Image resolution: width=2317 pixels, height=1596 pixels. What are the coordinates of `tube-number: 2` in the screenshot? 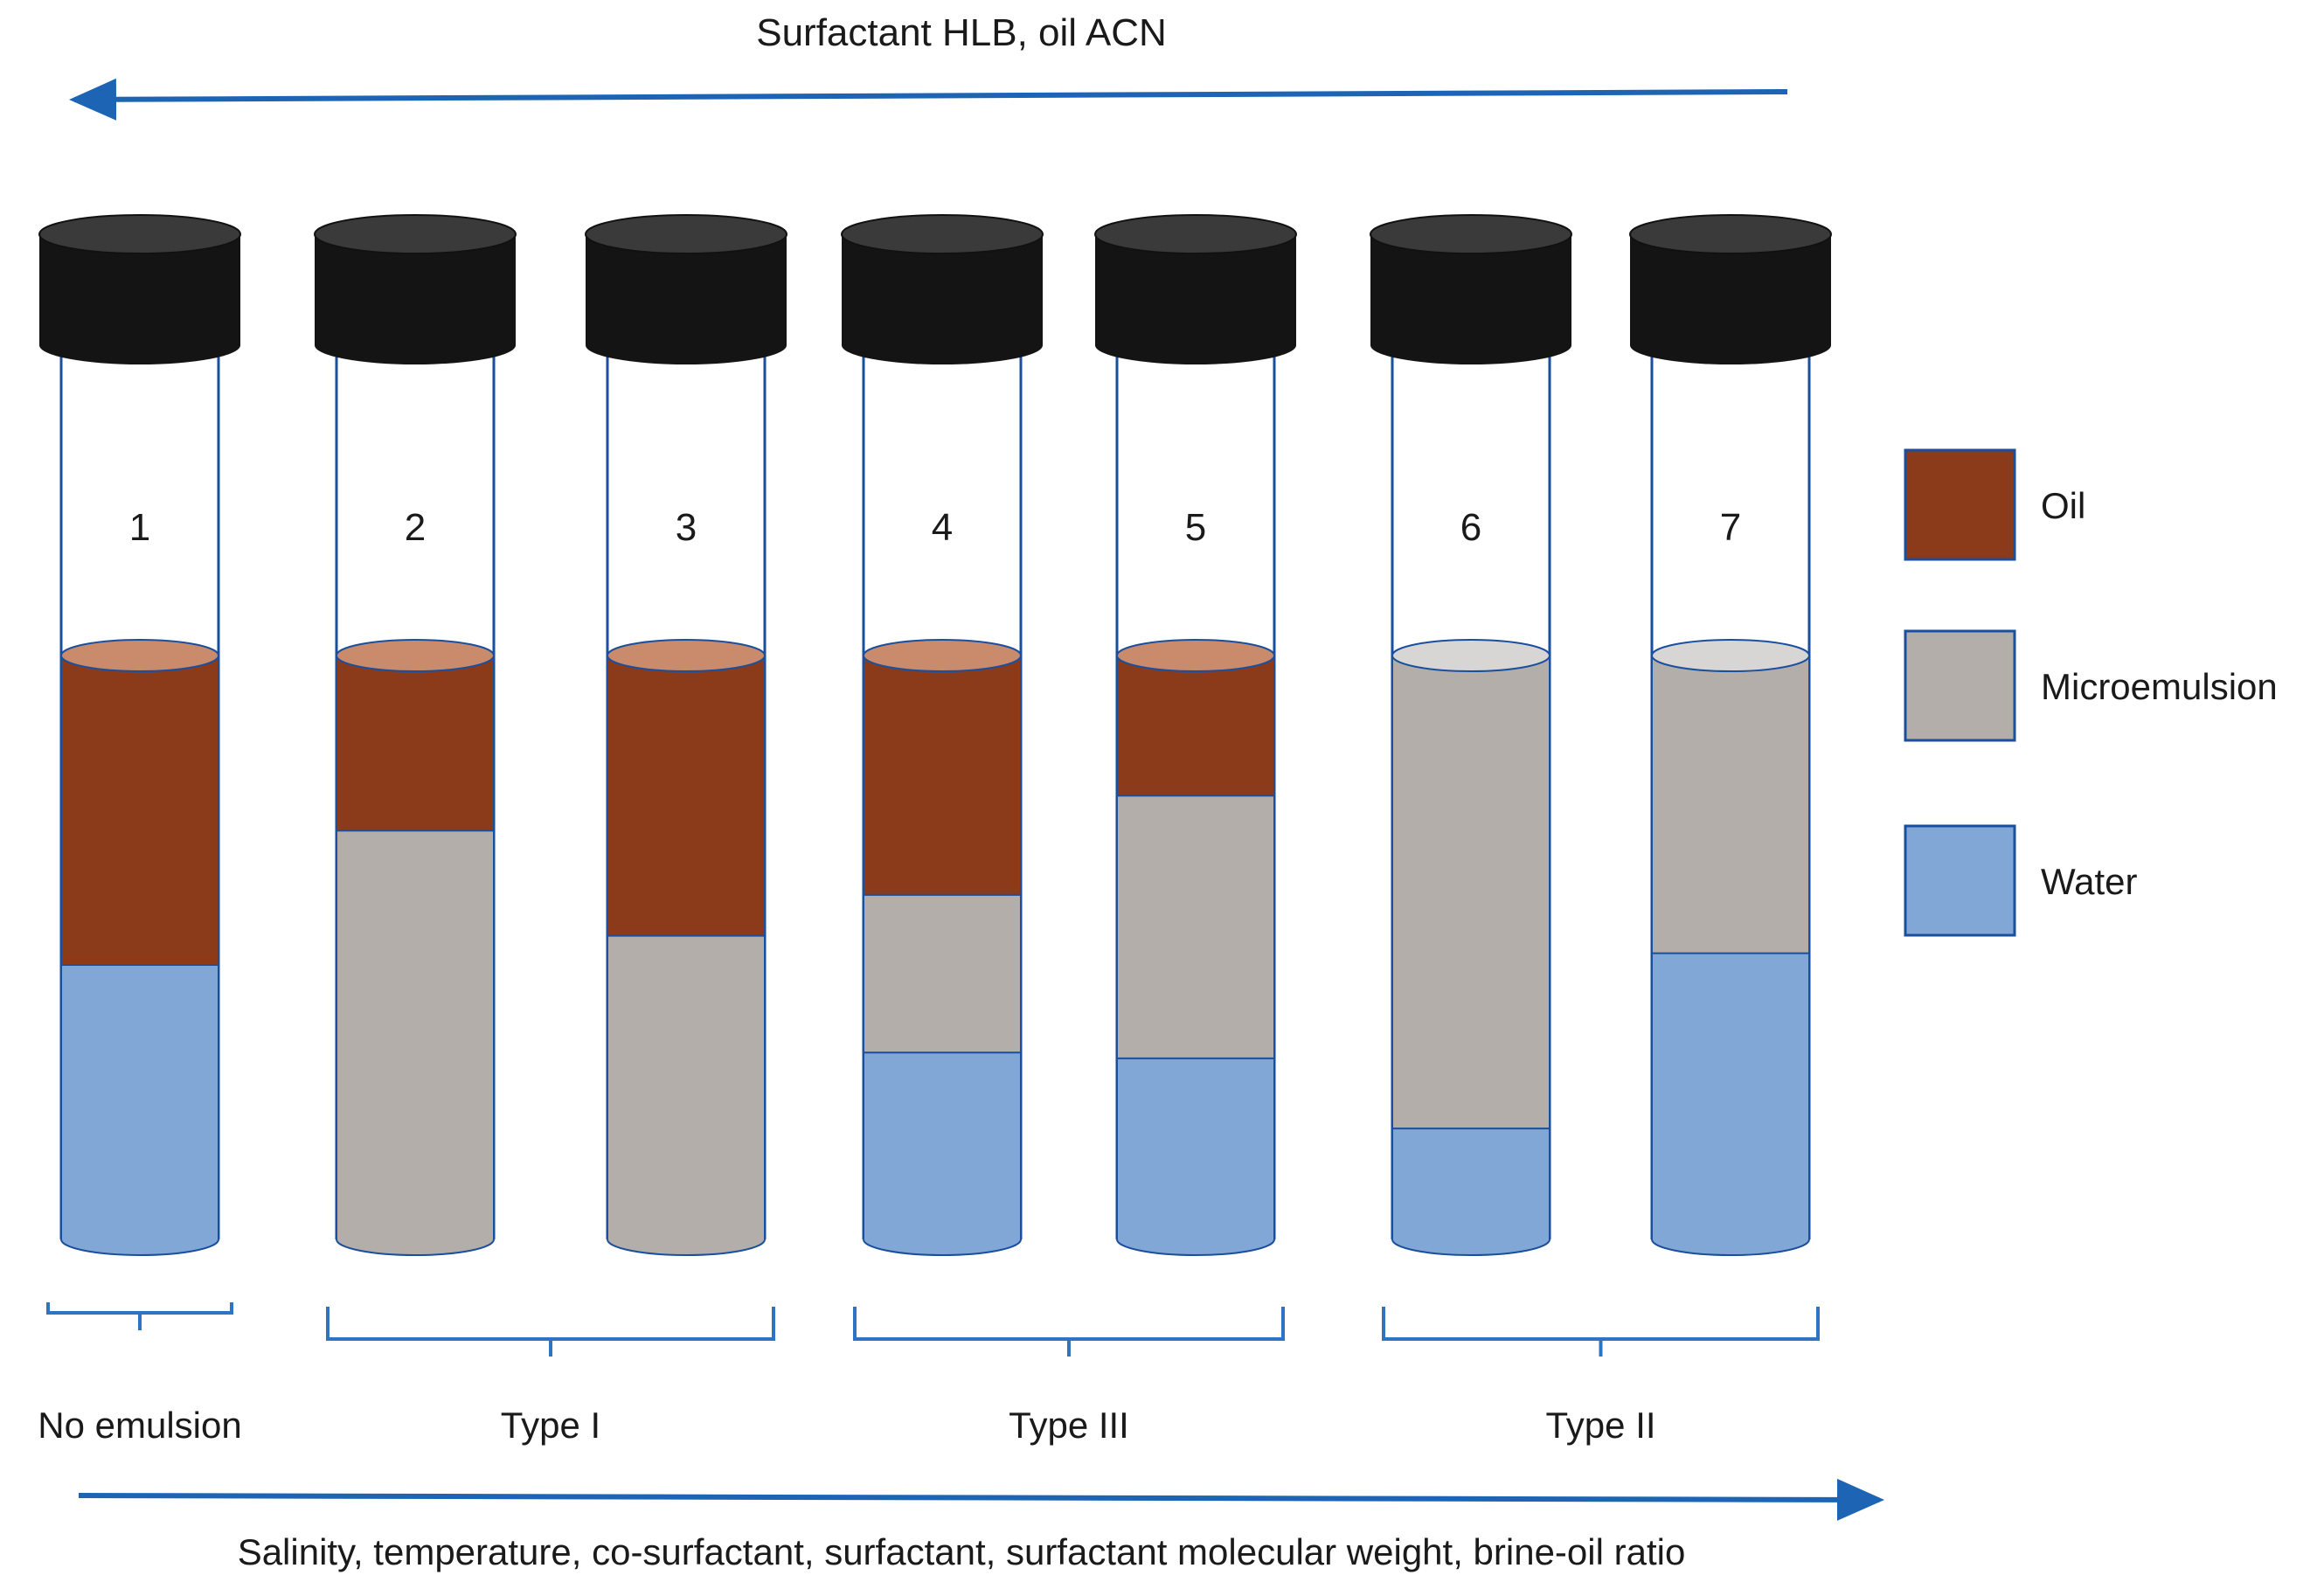 It's located at (415, 527).